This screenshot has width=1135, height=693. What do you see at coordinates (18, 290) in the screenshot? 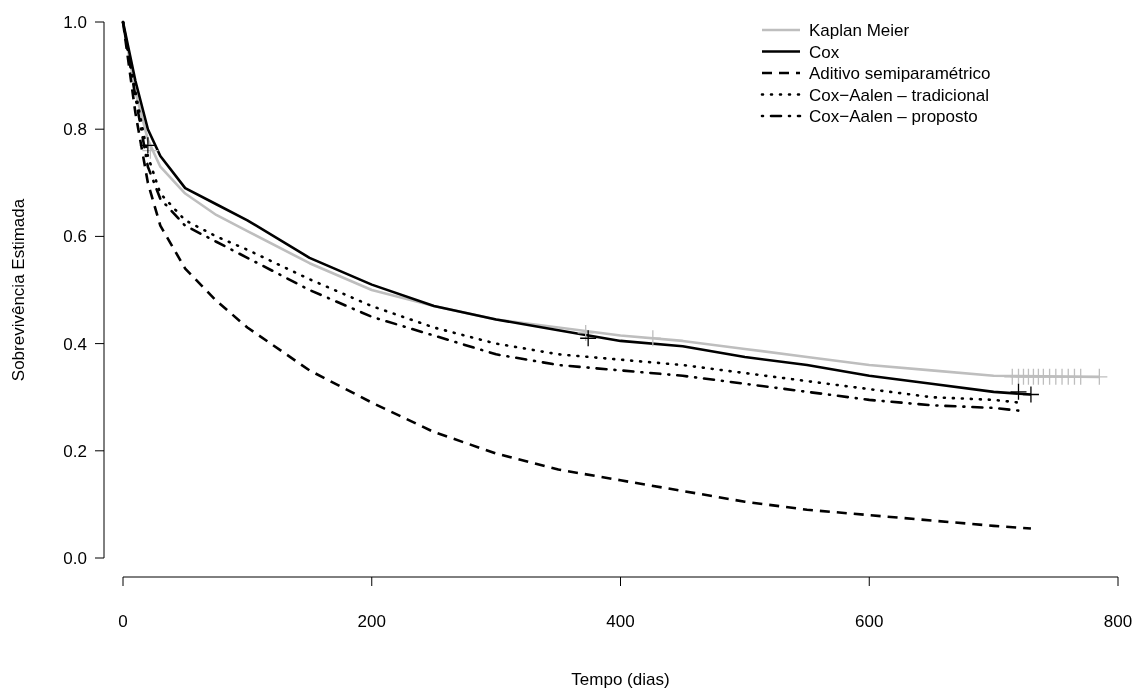
I see `y-axis-title: Sobrevivência Estimada` at bounding box center [18, 290].